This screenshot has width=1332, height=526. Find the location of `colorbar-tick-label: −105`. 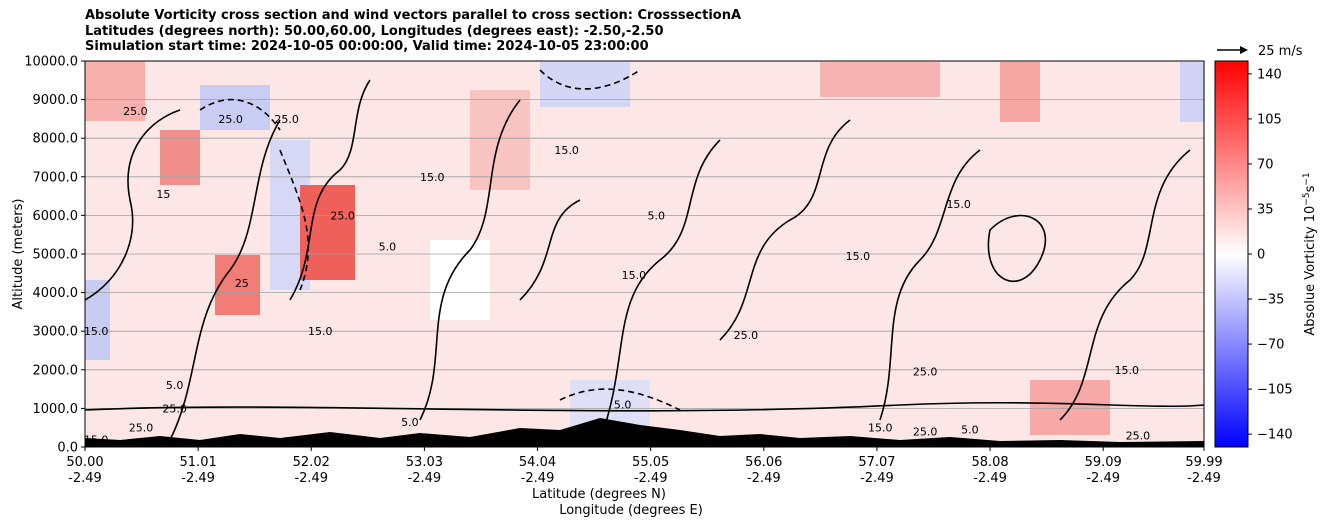

colorbar-tick-label: −105 is located at coordinates (1275, 390).